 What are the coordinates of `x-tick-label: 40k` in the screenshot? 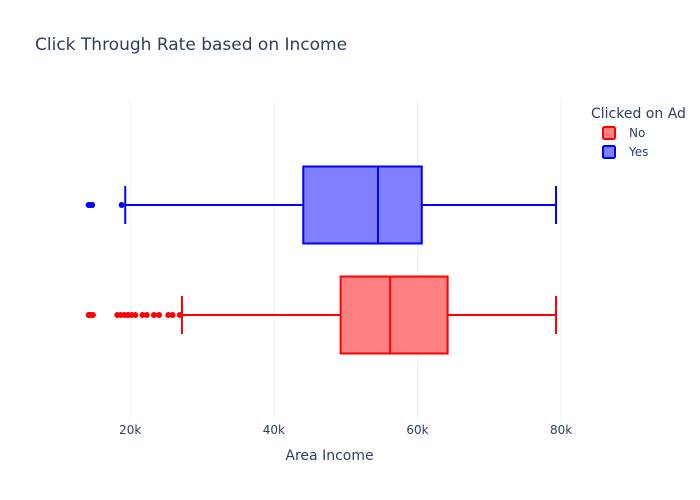 It's located at (274, 430).